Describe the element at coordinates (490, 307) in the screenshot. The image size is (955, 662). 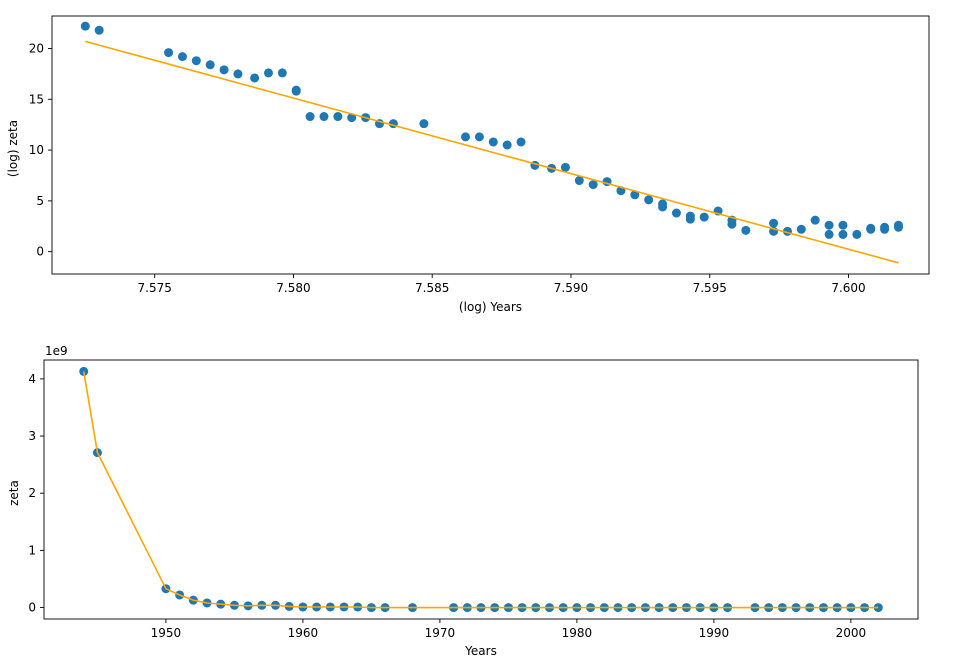
I see `top-x-axis-label: (log) Years` at that location.